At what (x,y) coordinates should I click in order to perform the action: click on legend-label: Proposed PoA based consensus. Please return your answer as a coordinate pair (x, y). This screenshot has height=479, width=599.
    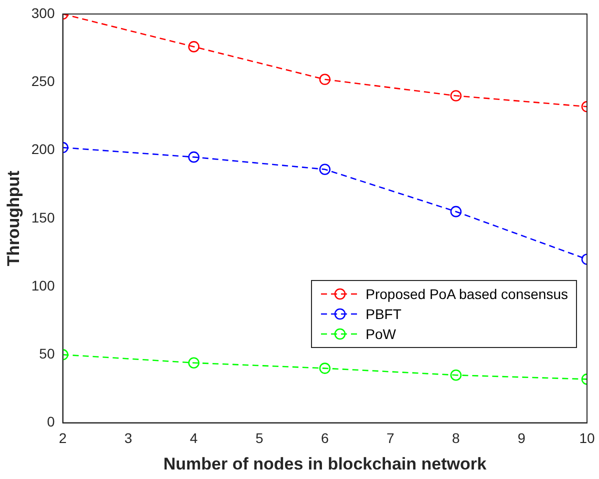
    Looking at the image, I should click on (467, 294).